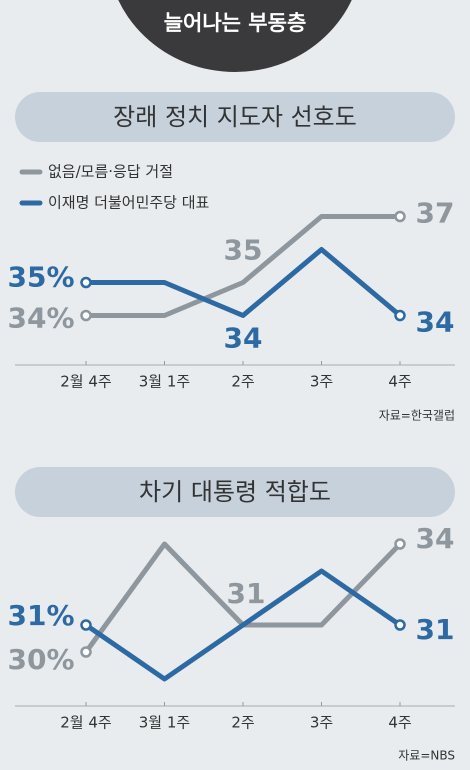  I want to click on chart-title: 차기 대통령 적합도, so click(235, 492).